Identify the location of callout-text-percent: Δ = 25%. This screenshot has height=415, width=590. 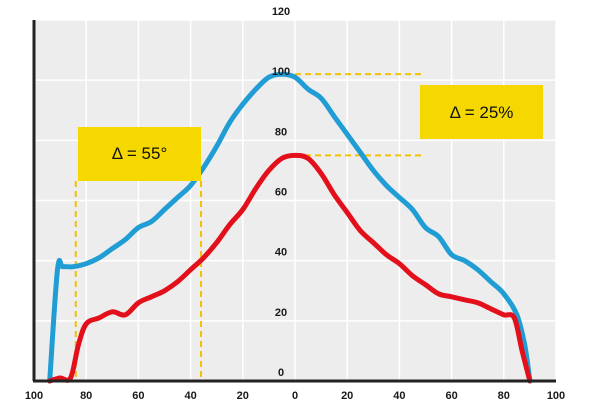
(482, 112).